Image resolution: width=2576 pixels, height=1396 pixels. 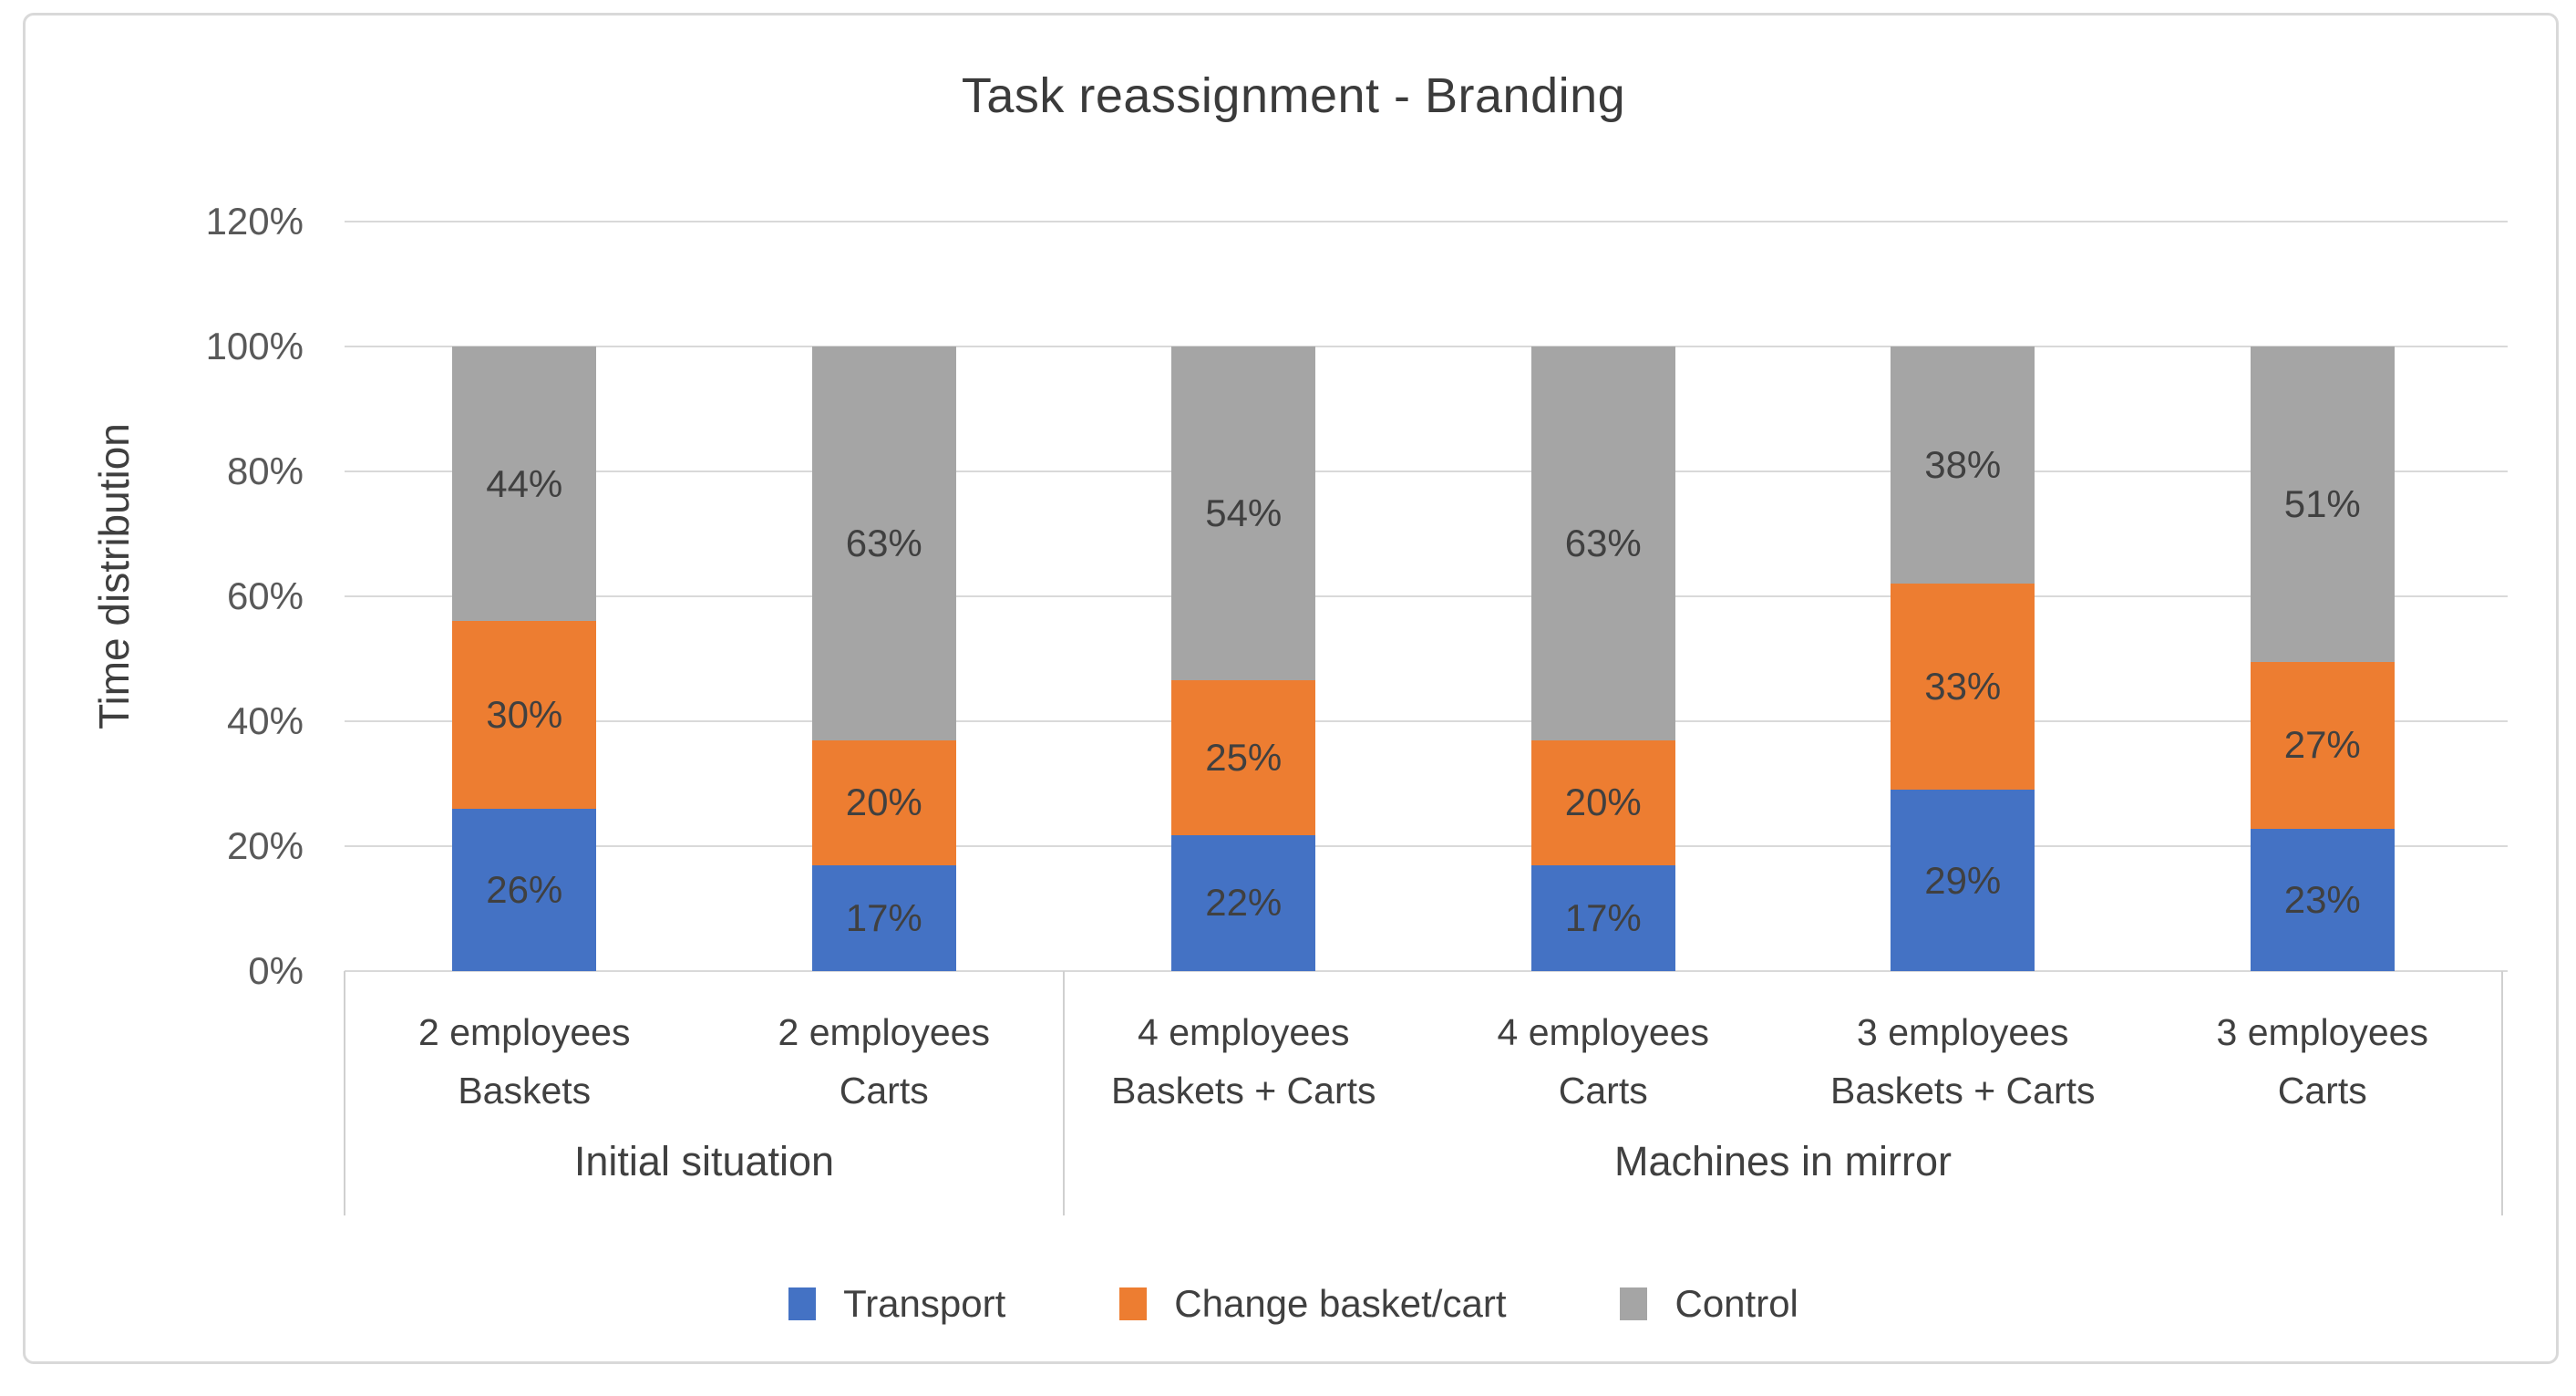 What do you see at coordinates (924, 1303) in the screenshot?
I see `legend-label: Transport` at bounding box center [924, 1303].